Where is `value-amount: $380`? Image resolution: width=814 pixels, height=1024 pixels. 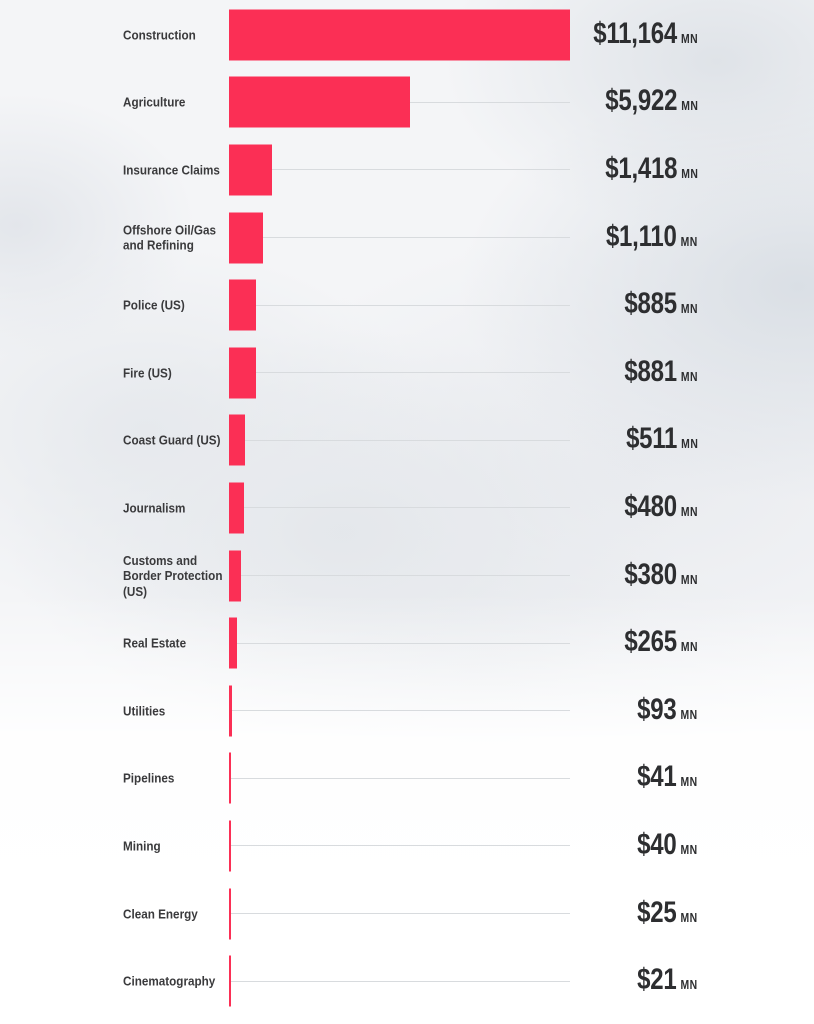 value-amount: $380 is located at coordinates (650, 574).